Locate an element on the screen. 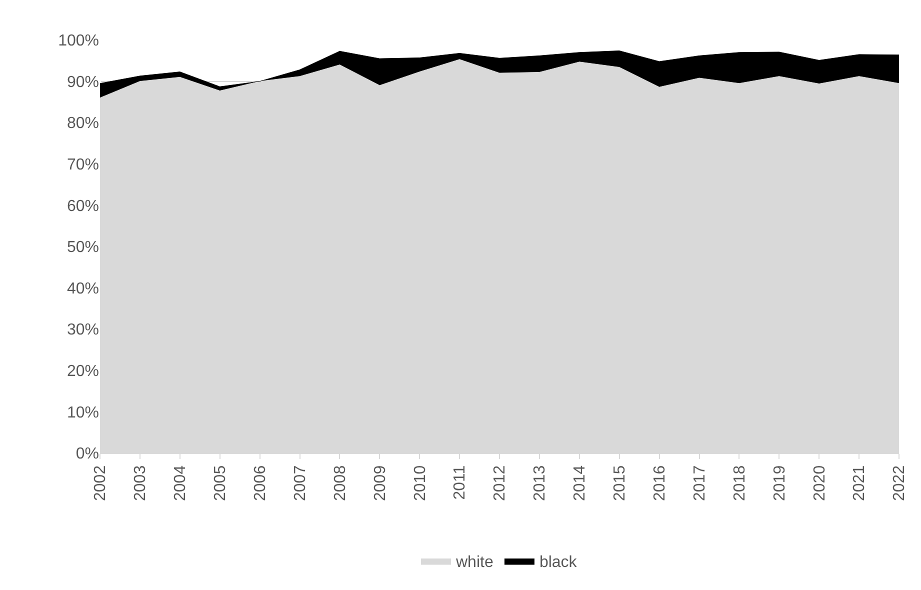 The width and height of the screenshot is (921, 590). x-tick-label: 2017 is located at coordinates (699, 483).